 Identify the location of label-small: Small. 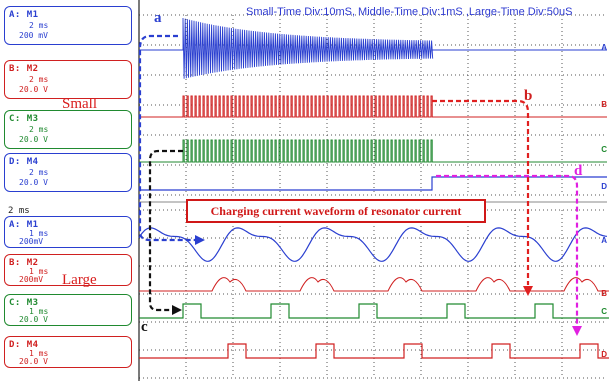
(80, 104).